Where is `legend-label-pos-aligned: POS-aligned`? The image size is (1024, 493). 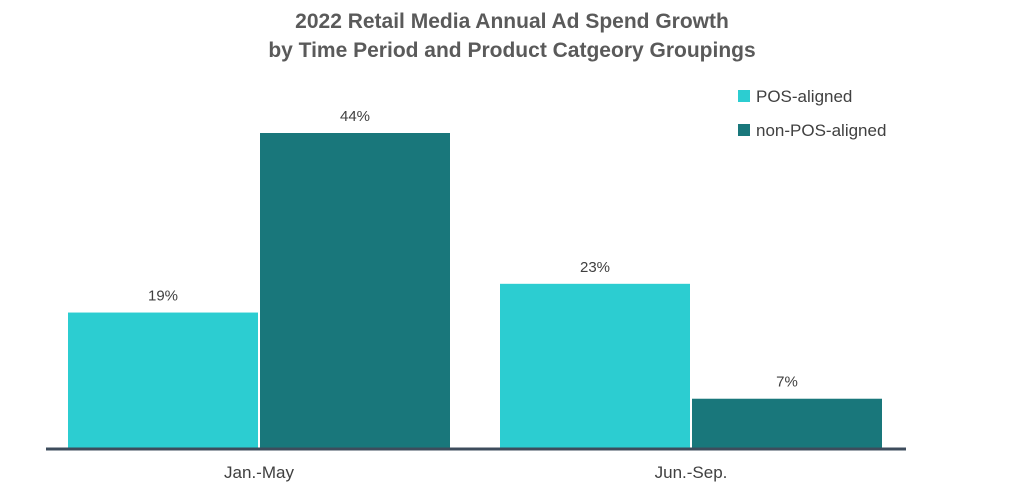 legend-label-pos-aligned: POS-aligned is located at coordinates (804, 96).